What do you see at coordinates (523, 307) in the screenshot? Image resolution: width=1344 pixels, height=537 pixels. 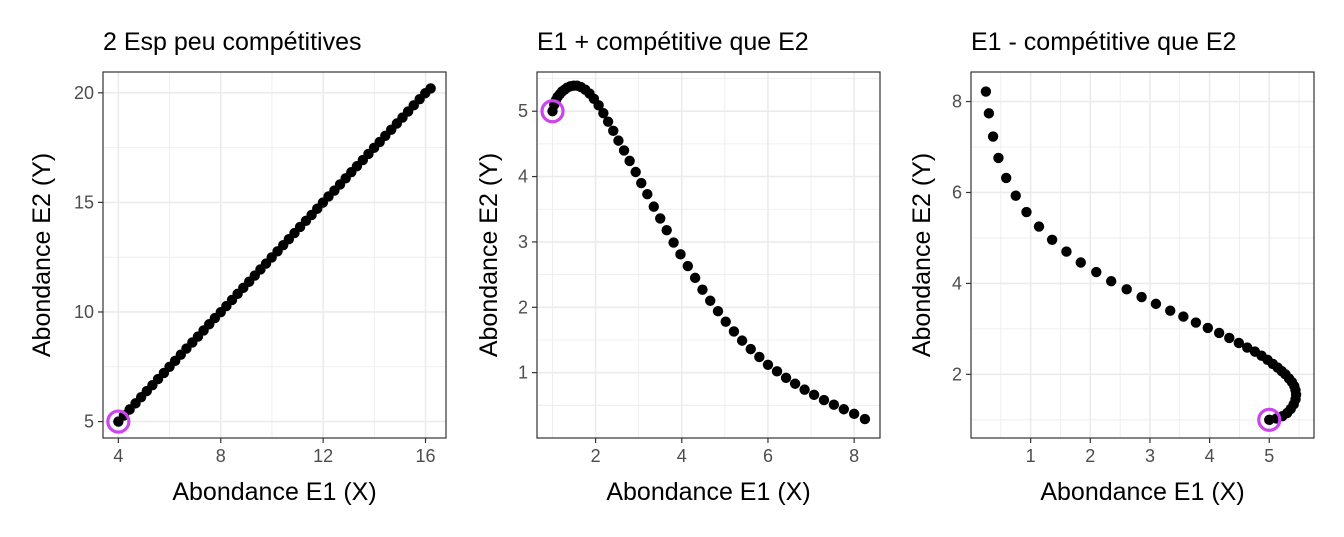 I see `panel-2-y-tick-label: 2` at bounding box center [523, 307].